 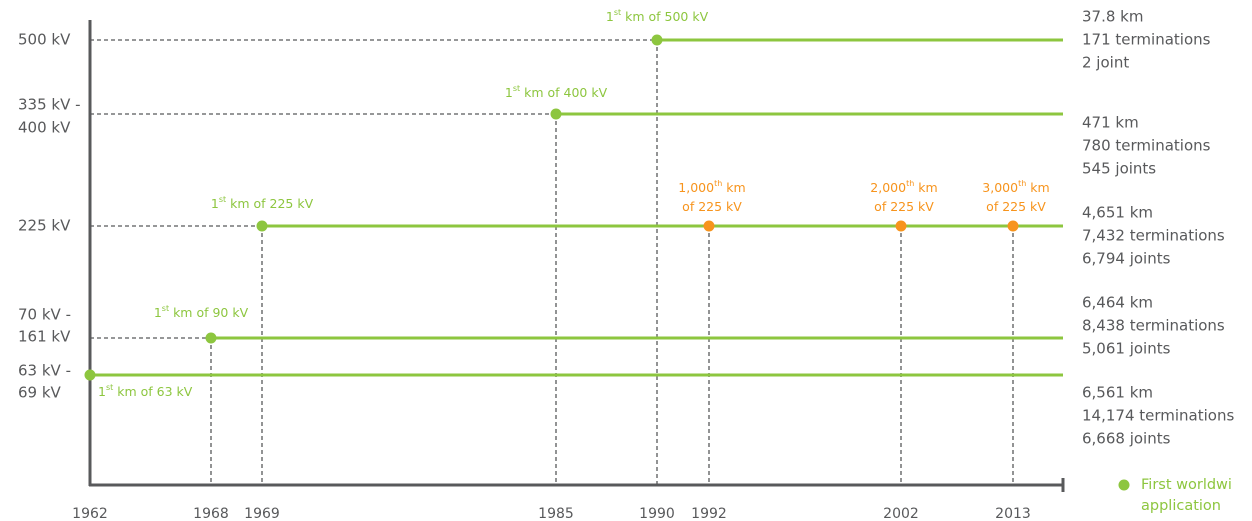 I want to click on stat-text: 6,668 joints, so click(x=1126, y=439).